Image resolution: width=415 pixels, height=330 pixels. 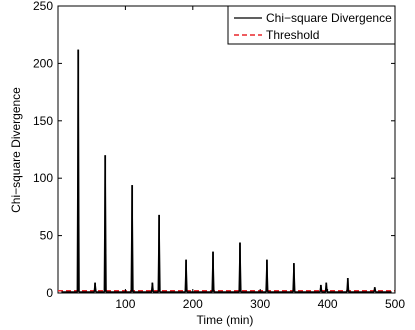 What do you see at coordinates (292, 35) in the screenshot?
I see `legend-entry-threshold: Threshold` at bounding box center [292, 35].